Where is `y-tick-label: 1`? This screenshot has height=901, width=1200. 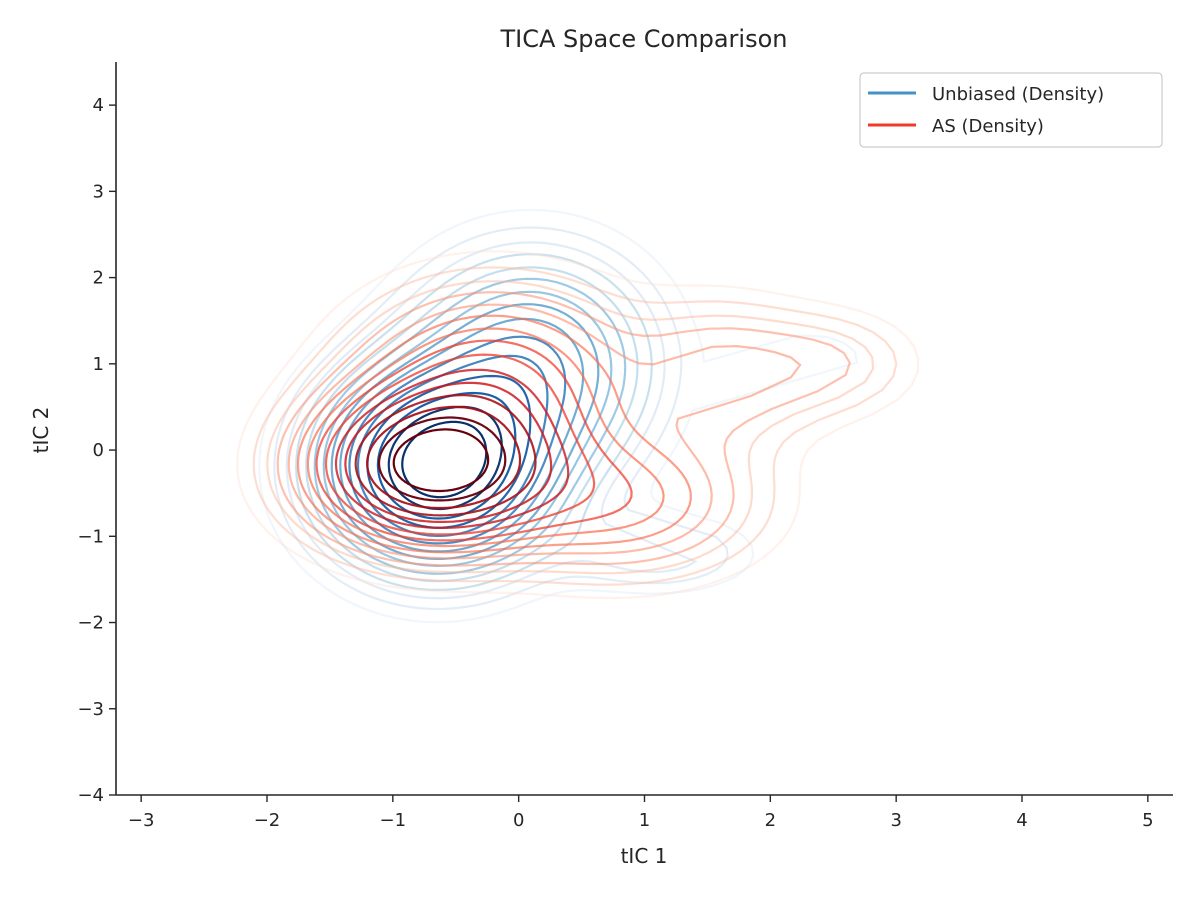
y-tick-label: 1 is located at coordinates (98, 364).